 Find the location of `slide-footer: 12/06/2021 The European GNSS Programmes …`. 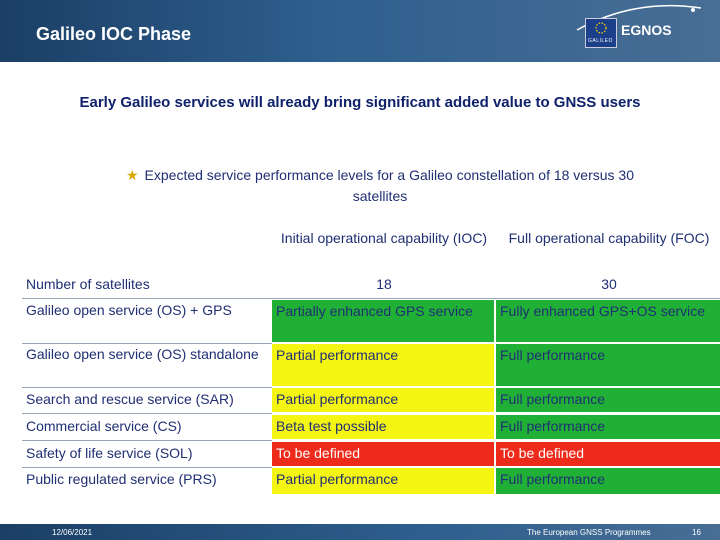

slide-footer: 12/06/2021 The European GNSS Programmes … is located at coordinates (360, 532).